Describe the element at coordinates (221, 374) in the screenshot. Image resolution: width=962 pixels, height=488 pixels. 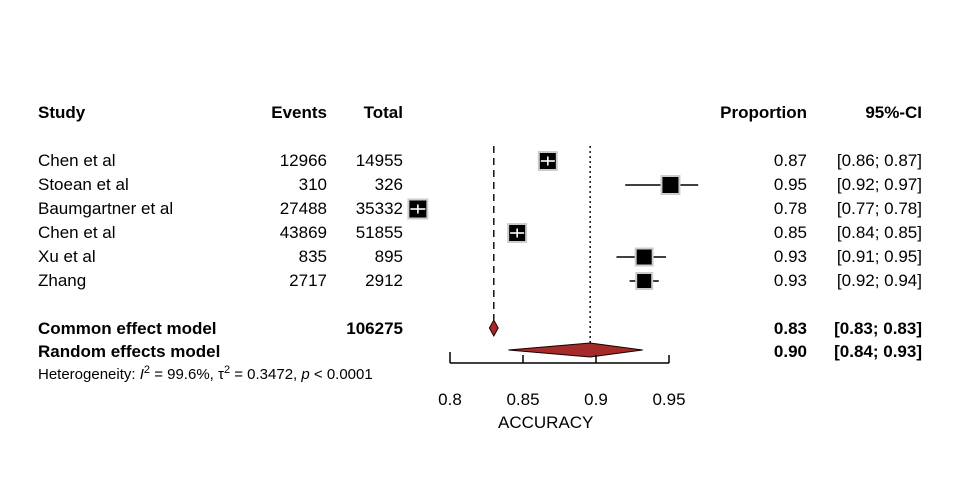
I see `tau-squared-symbol: τ` at that location.